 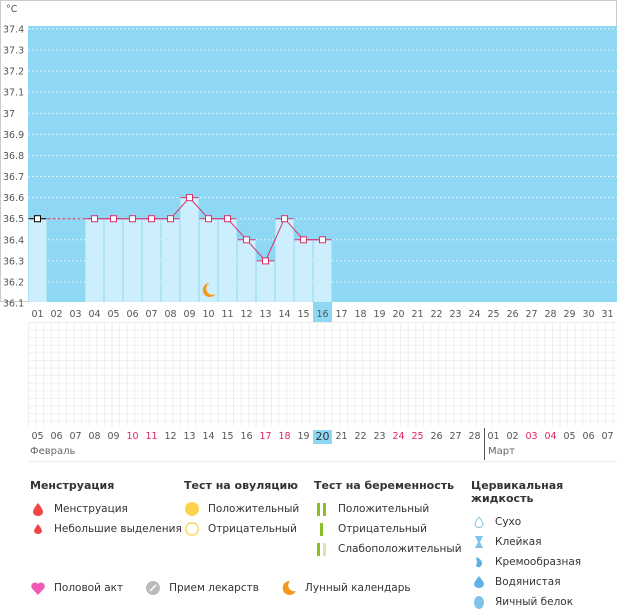 I want to click on two-lines-icon, so click(x=322, y=509).